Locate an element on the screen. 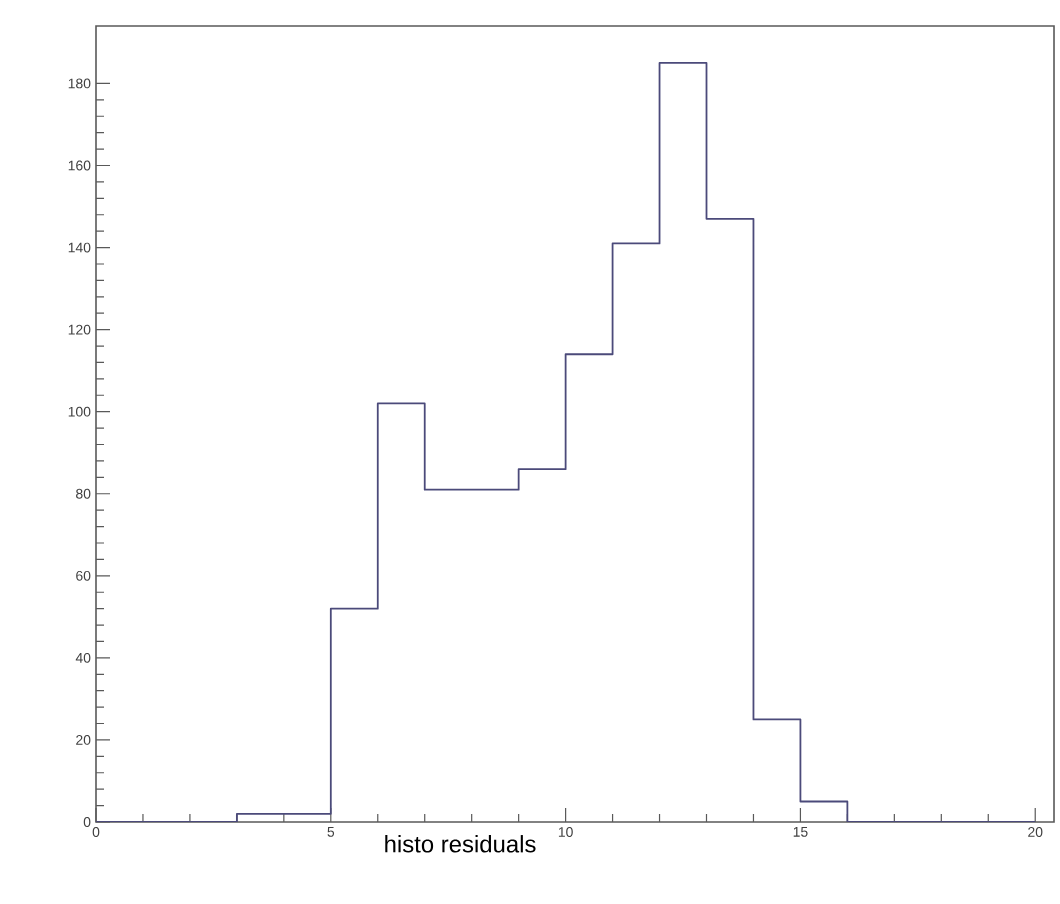 This screenshot has width=1060, height=904. x-axis-title: histo residuals is located at coordinates (460, 844).